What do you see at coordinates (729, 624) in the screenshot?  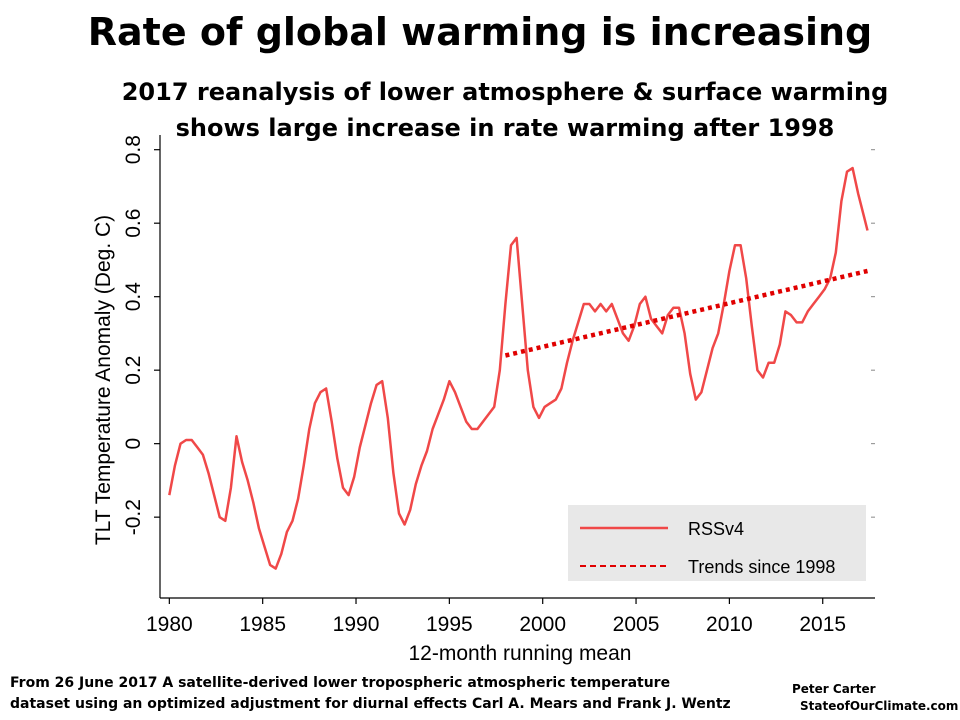 I see `x-tick-label: 2010` at bounding box center [729, 624].